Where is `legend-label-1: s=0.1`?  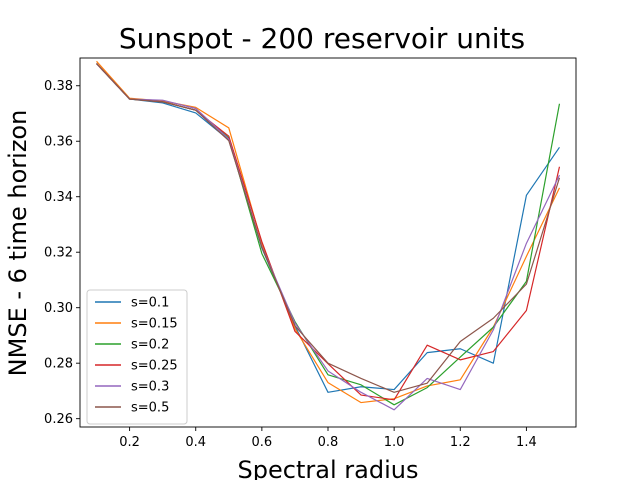 legend-label-1: s=0.1 is located at coordinates (150, 303).